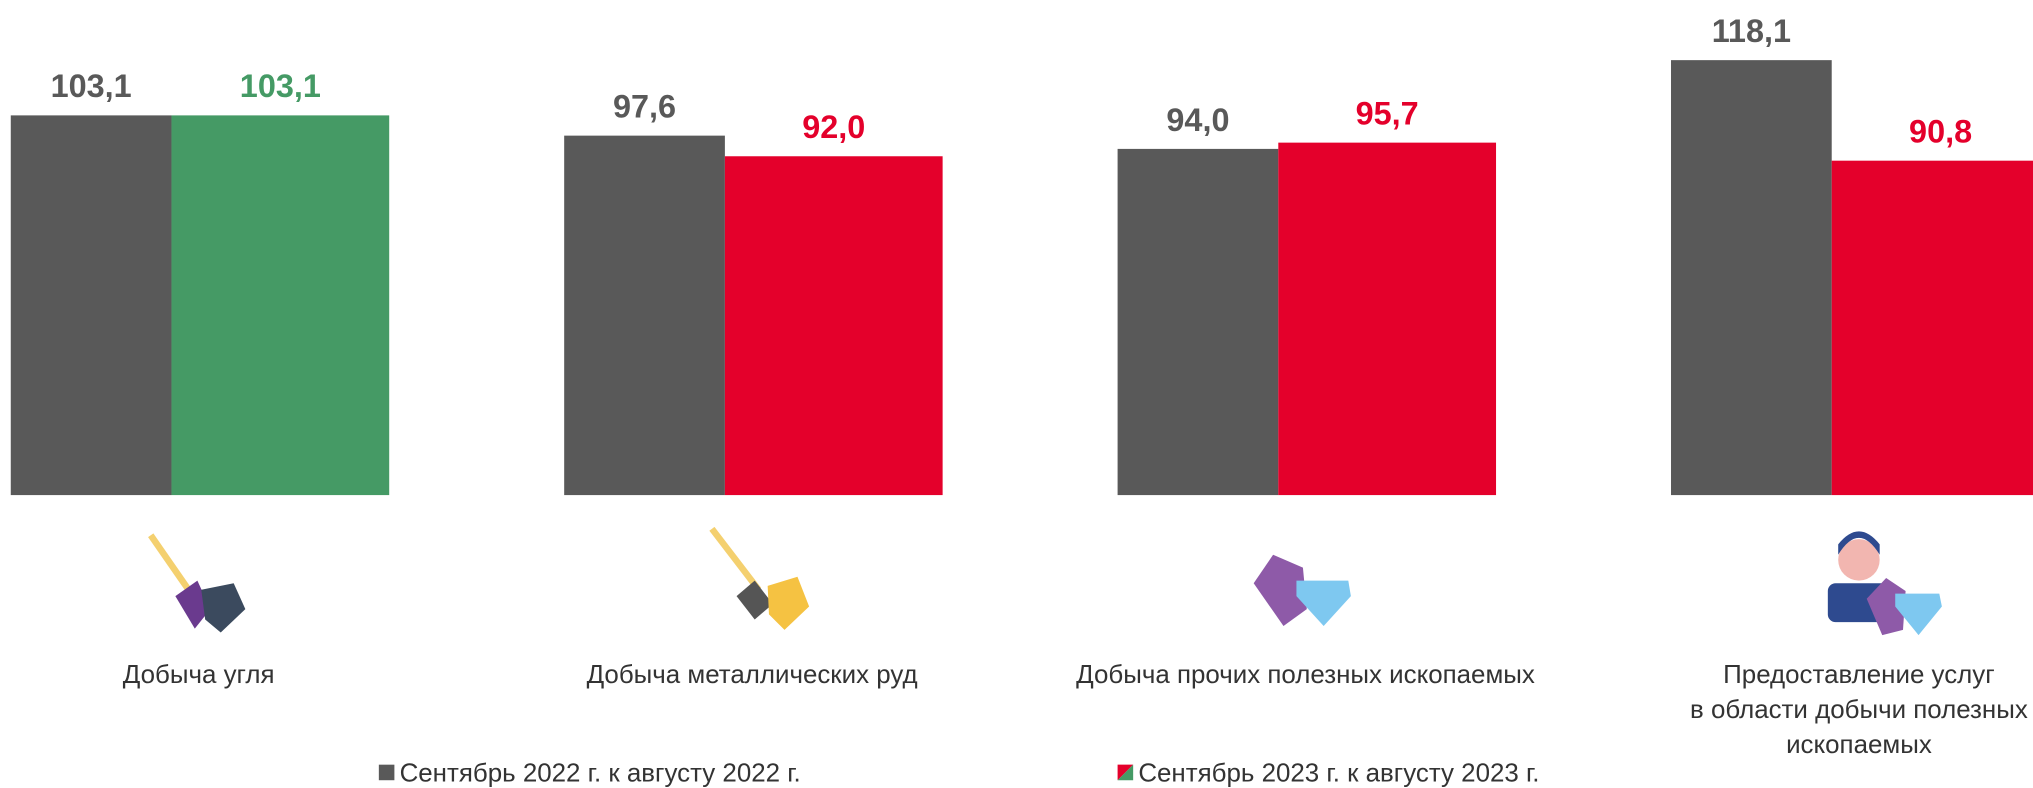 The image size is (2033, 788). I want to click on icon-coal, so click(197, 583).